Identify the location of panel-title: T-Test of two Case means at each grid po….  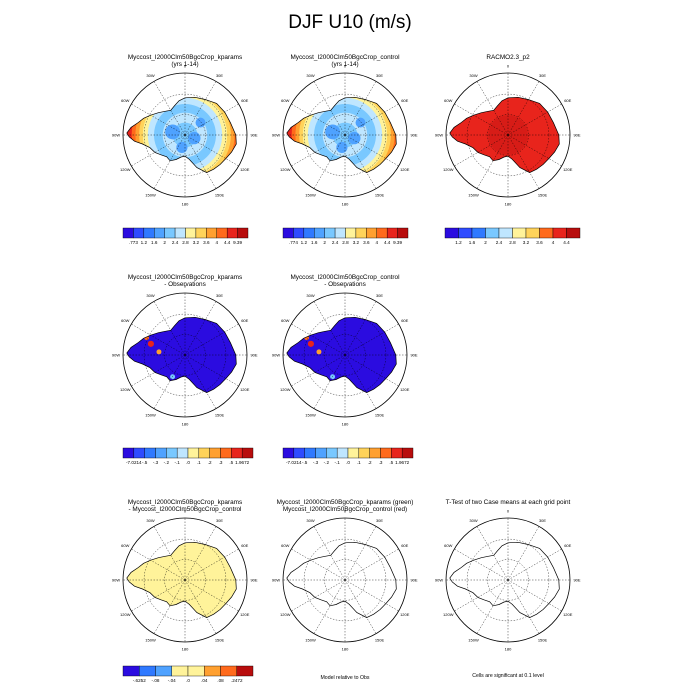
(508, 502).